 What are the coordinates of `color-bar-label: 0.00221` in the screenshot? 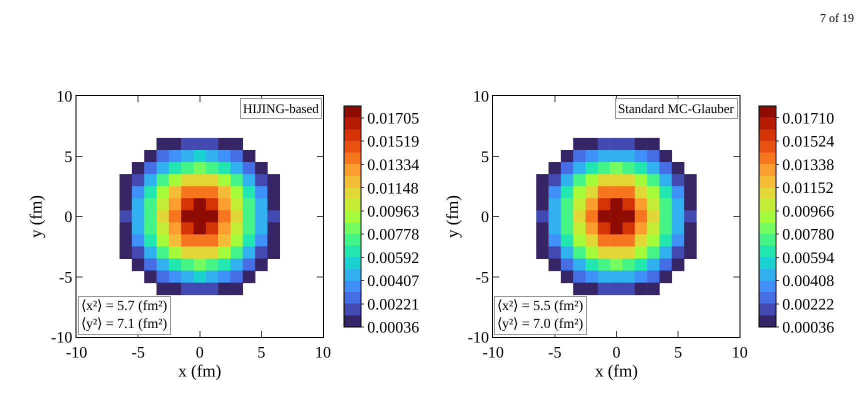 It's located at (393, 305).